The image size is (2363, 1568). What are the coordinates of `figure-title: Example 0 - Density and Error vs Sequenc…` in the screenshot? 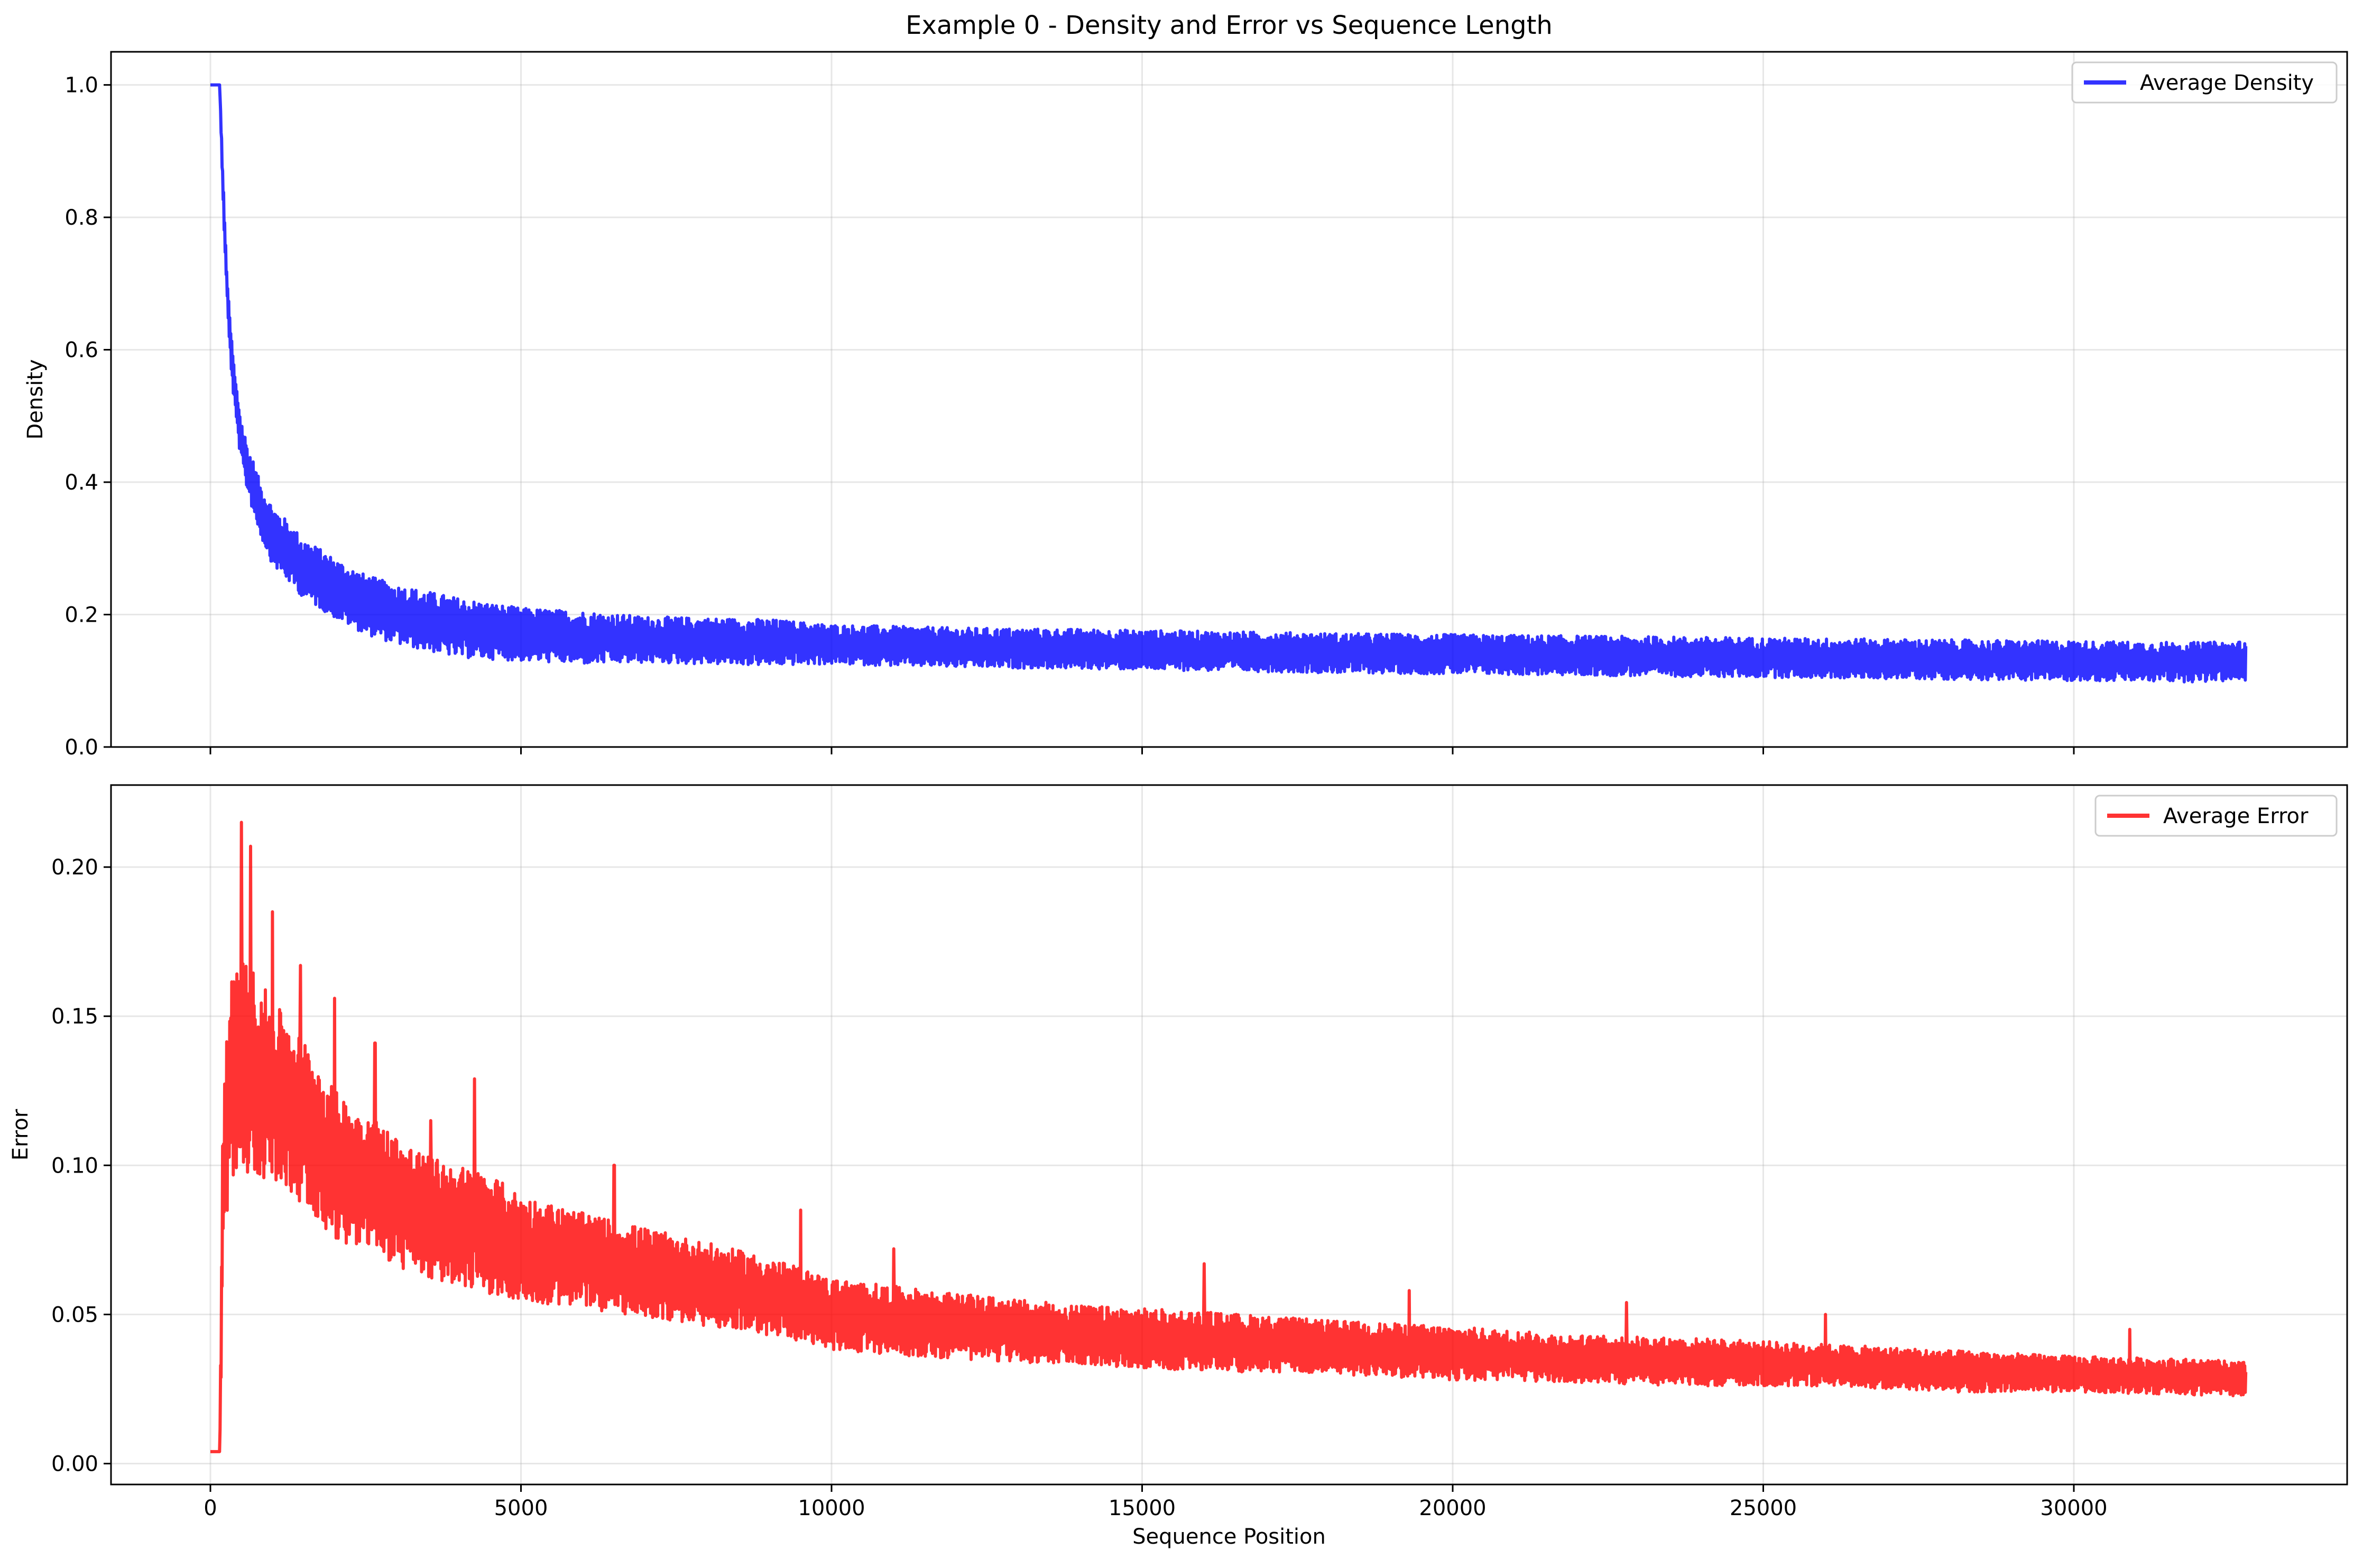 It's located at (1229, 25).